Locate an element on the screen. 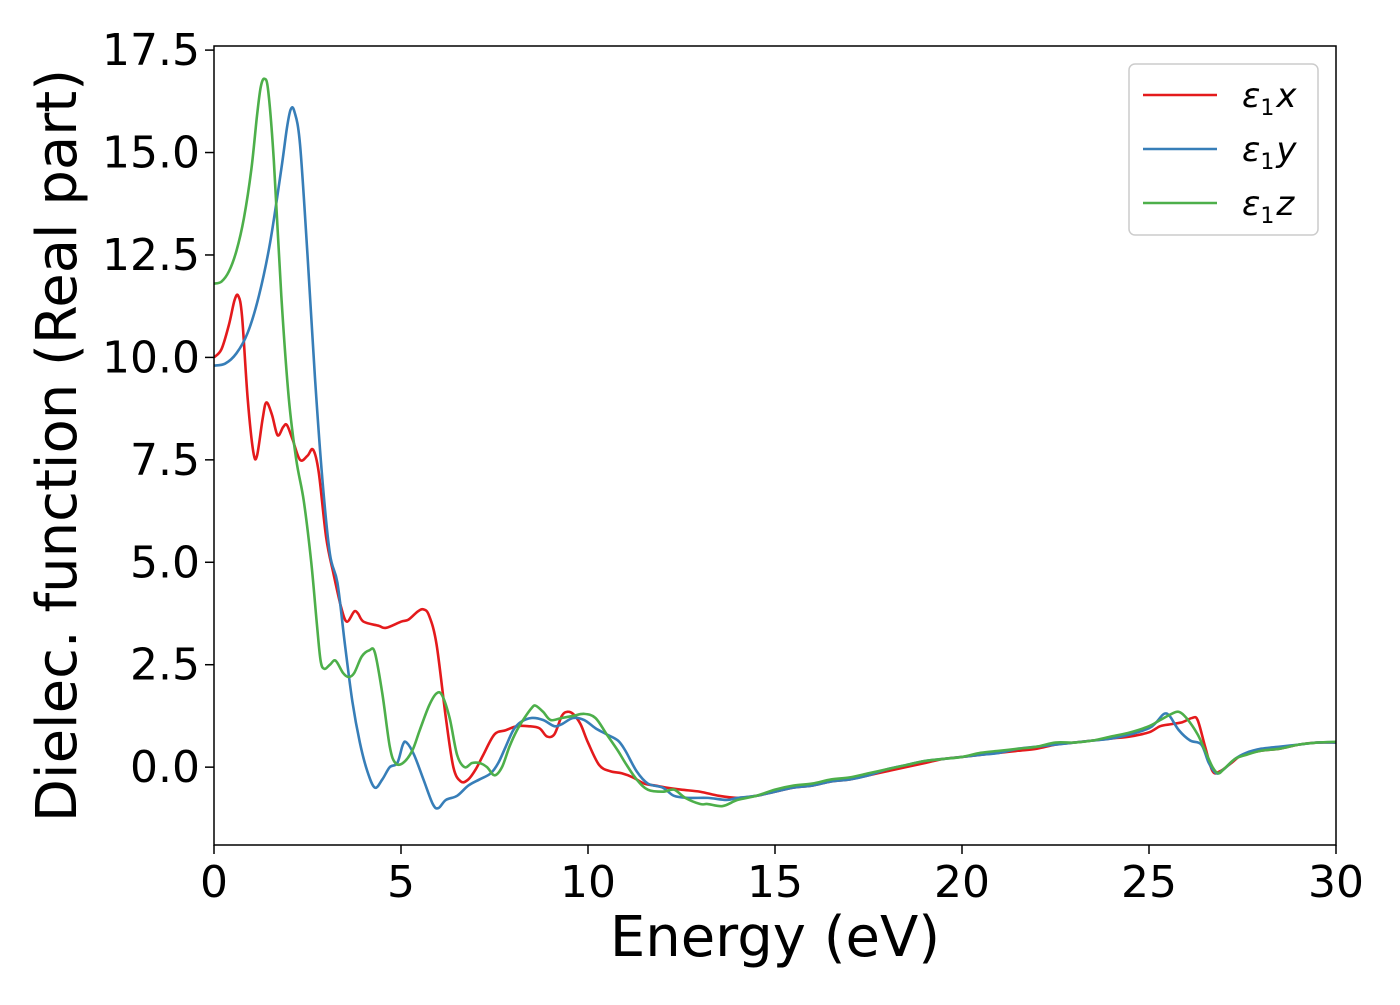 The image size is (1400, 1005). legend-label: ε1z is located at coordinates (1268, 206).